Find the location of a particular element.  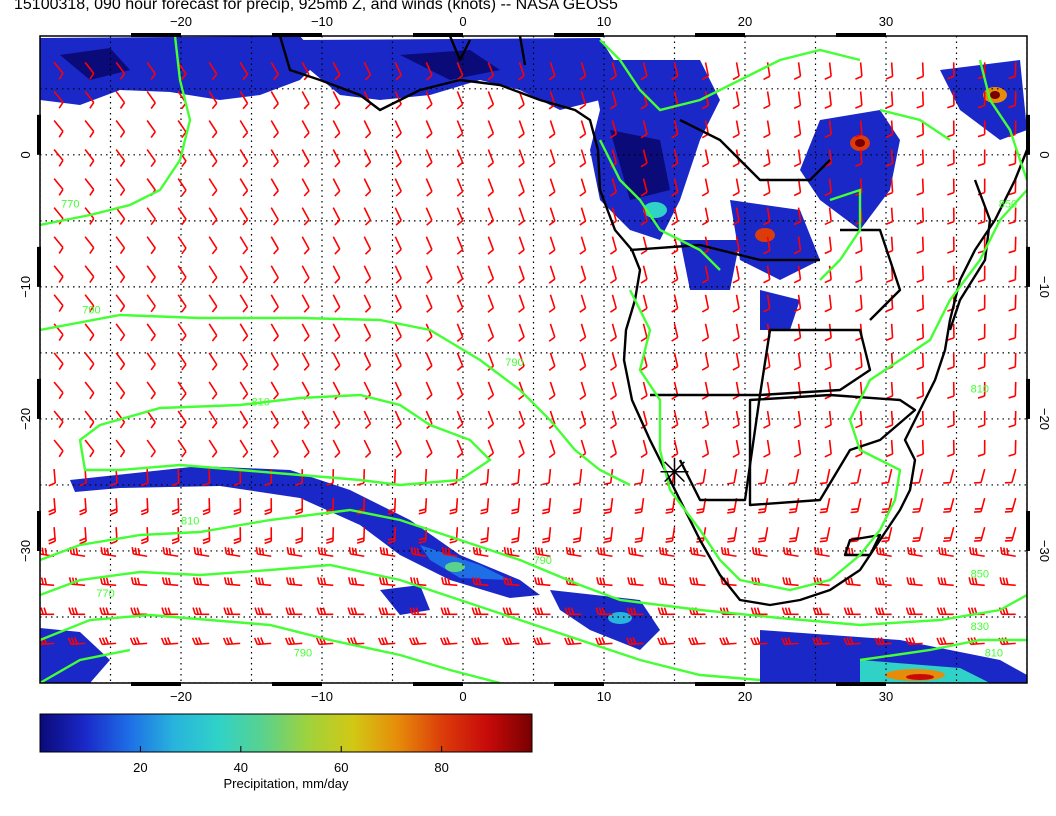

lat-tick-label-left: −20 is located at coordinates (25, 419).